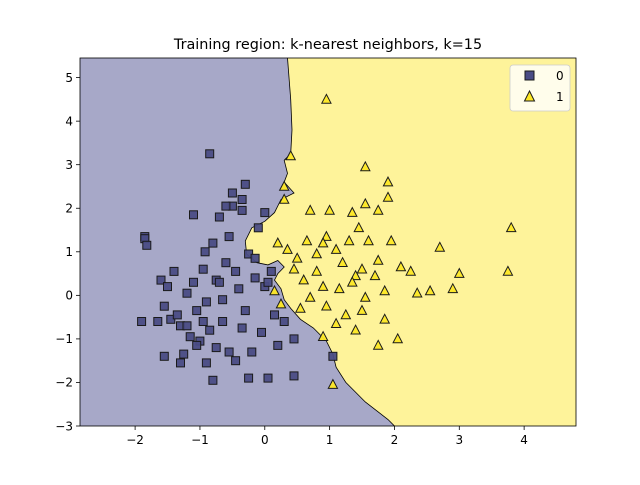 The image size is (640, 485). Describe the element at coordinates (69, 252) in the screenshot. I see `y-tick-label-1: 1` at that location.